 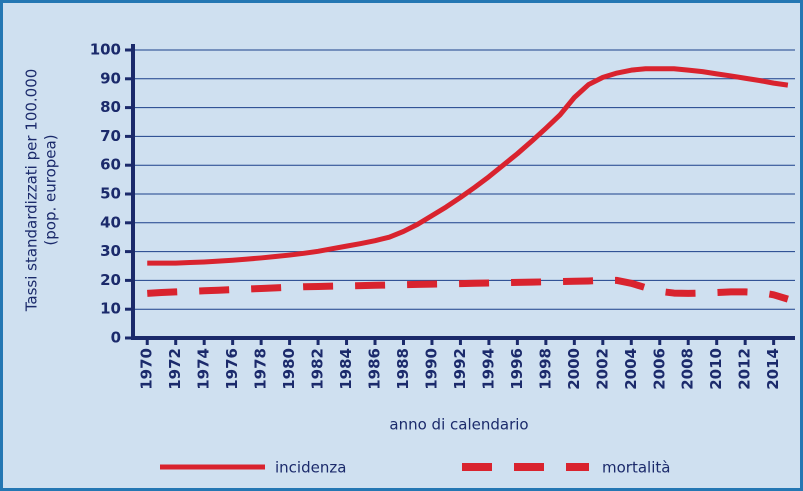 I want to click on y-tick-label: 30, so click(x=110, y=251).